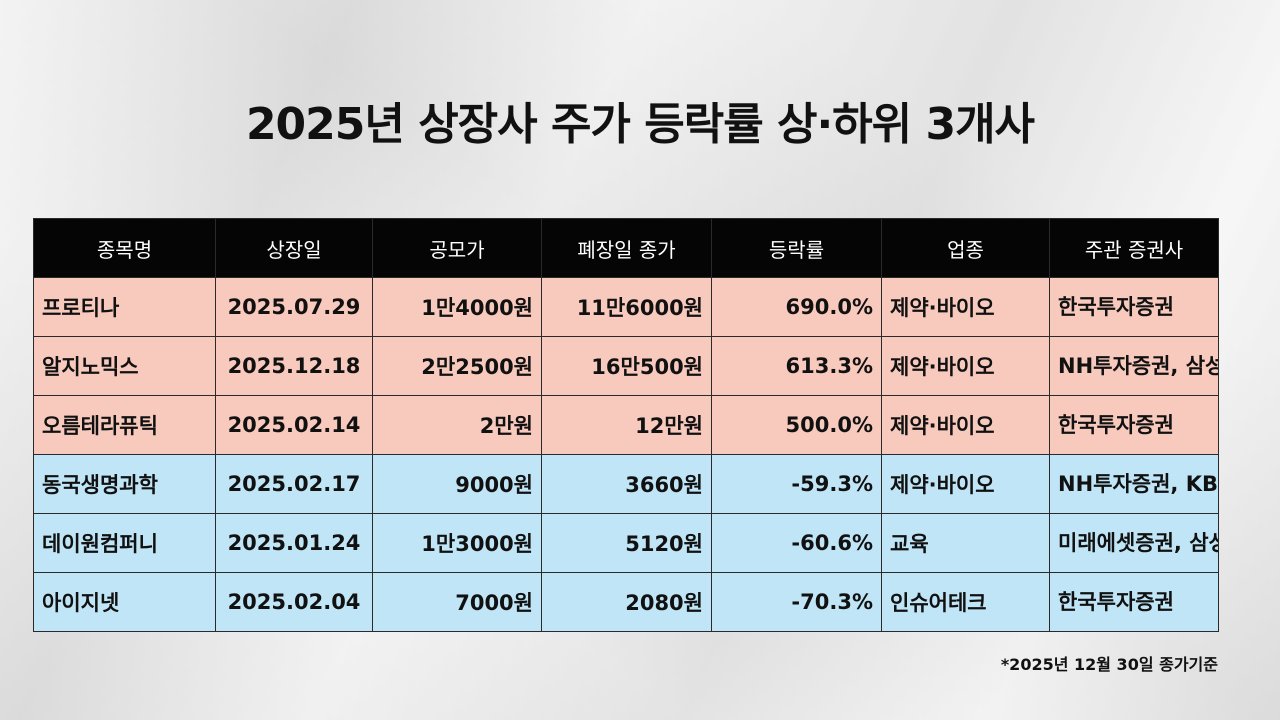  What do you see at coordinates (796, 366) in the screenshot?
I see `change-rate: 613.3%` at bounding box center [796, 366].